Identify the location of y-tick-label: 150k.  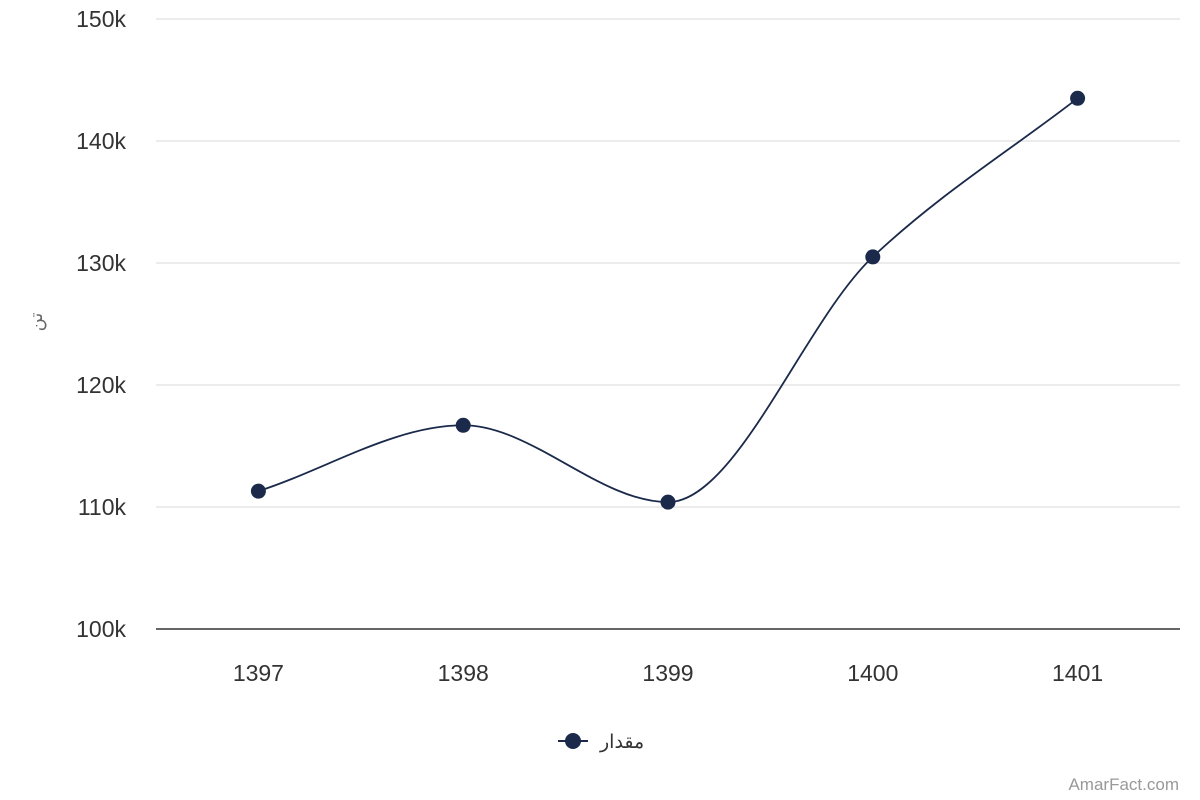
(101, 19).